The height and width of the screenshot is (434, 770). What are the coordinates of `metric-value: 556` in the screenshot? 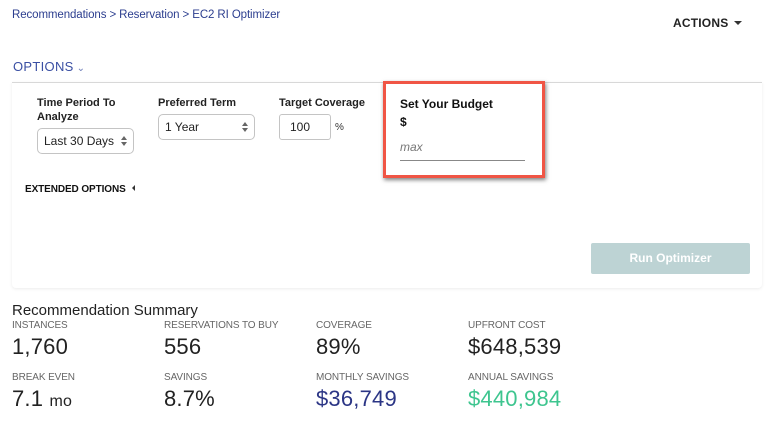 It's located at (183, 346).